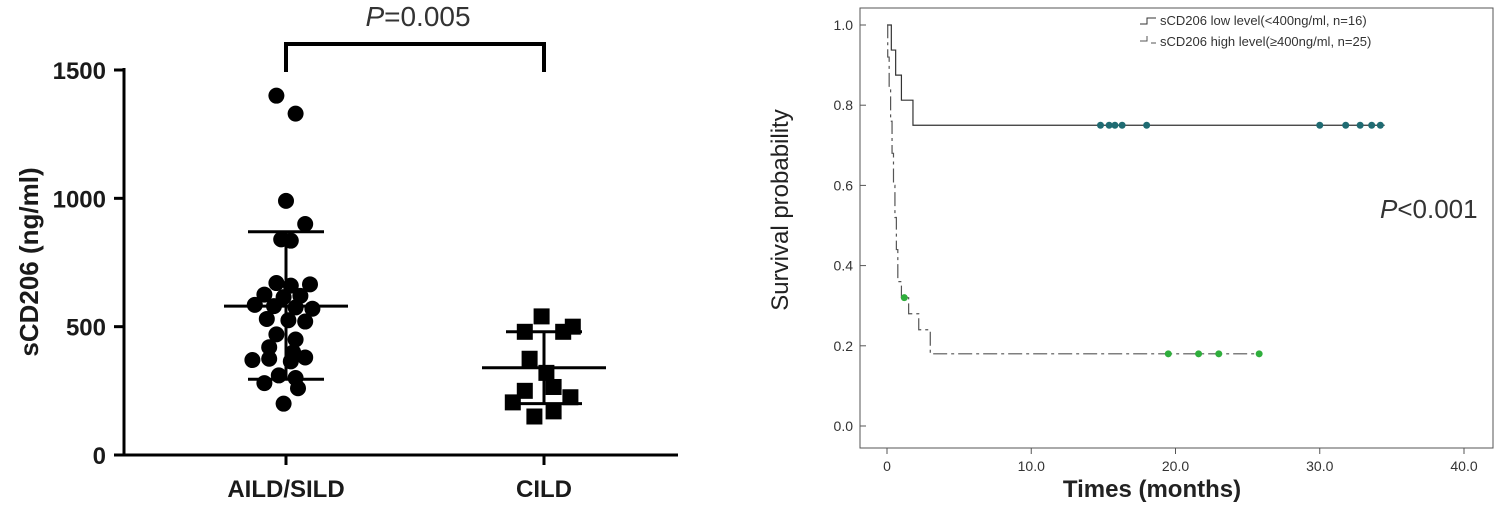 The height and width of the screenshot is (512, 1500). Describe the element at coordinates (399, 479) in the screenshot. I see `left-x-ticks: AILD/SILD CILD` at that location.